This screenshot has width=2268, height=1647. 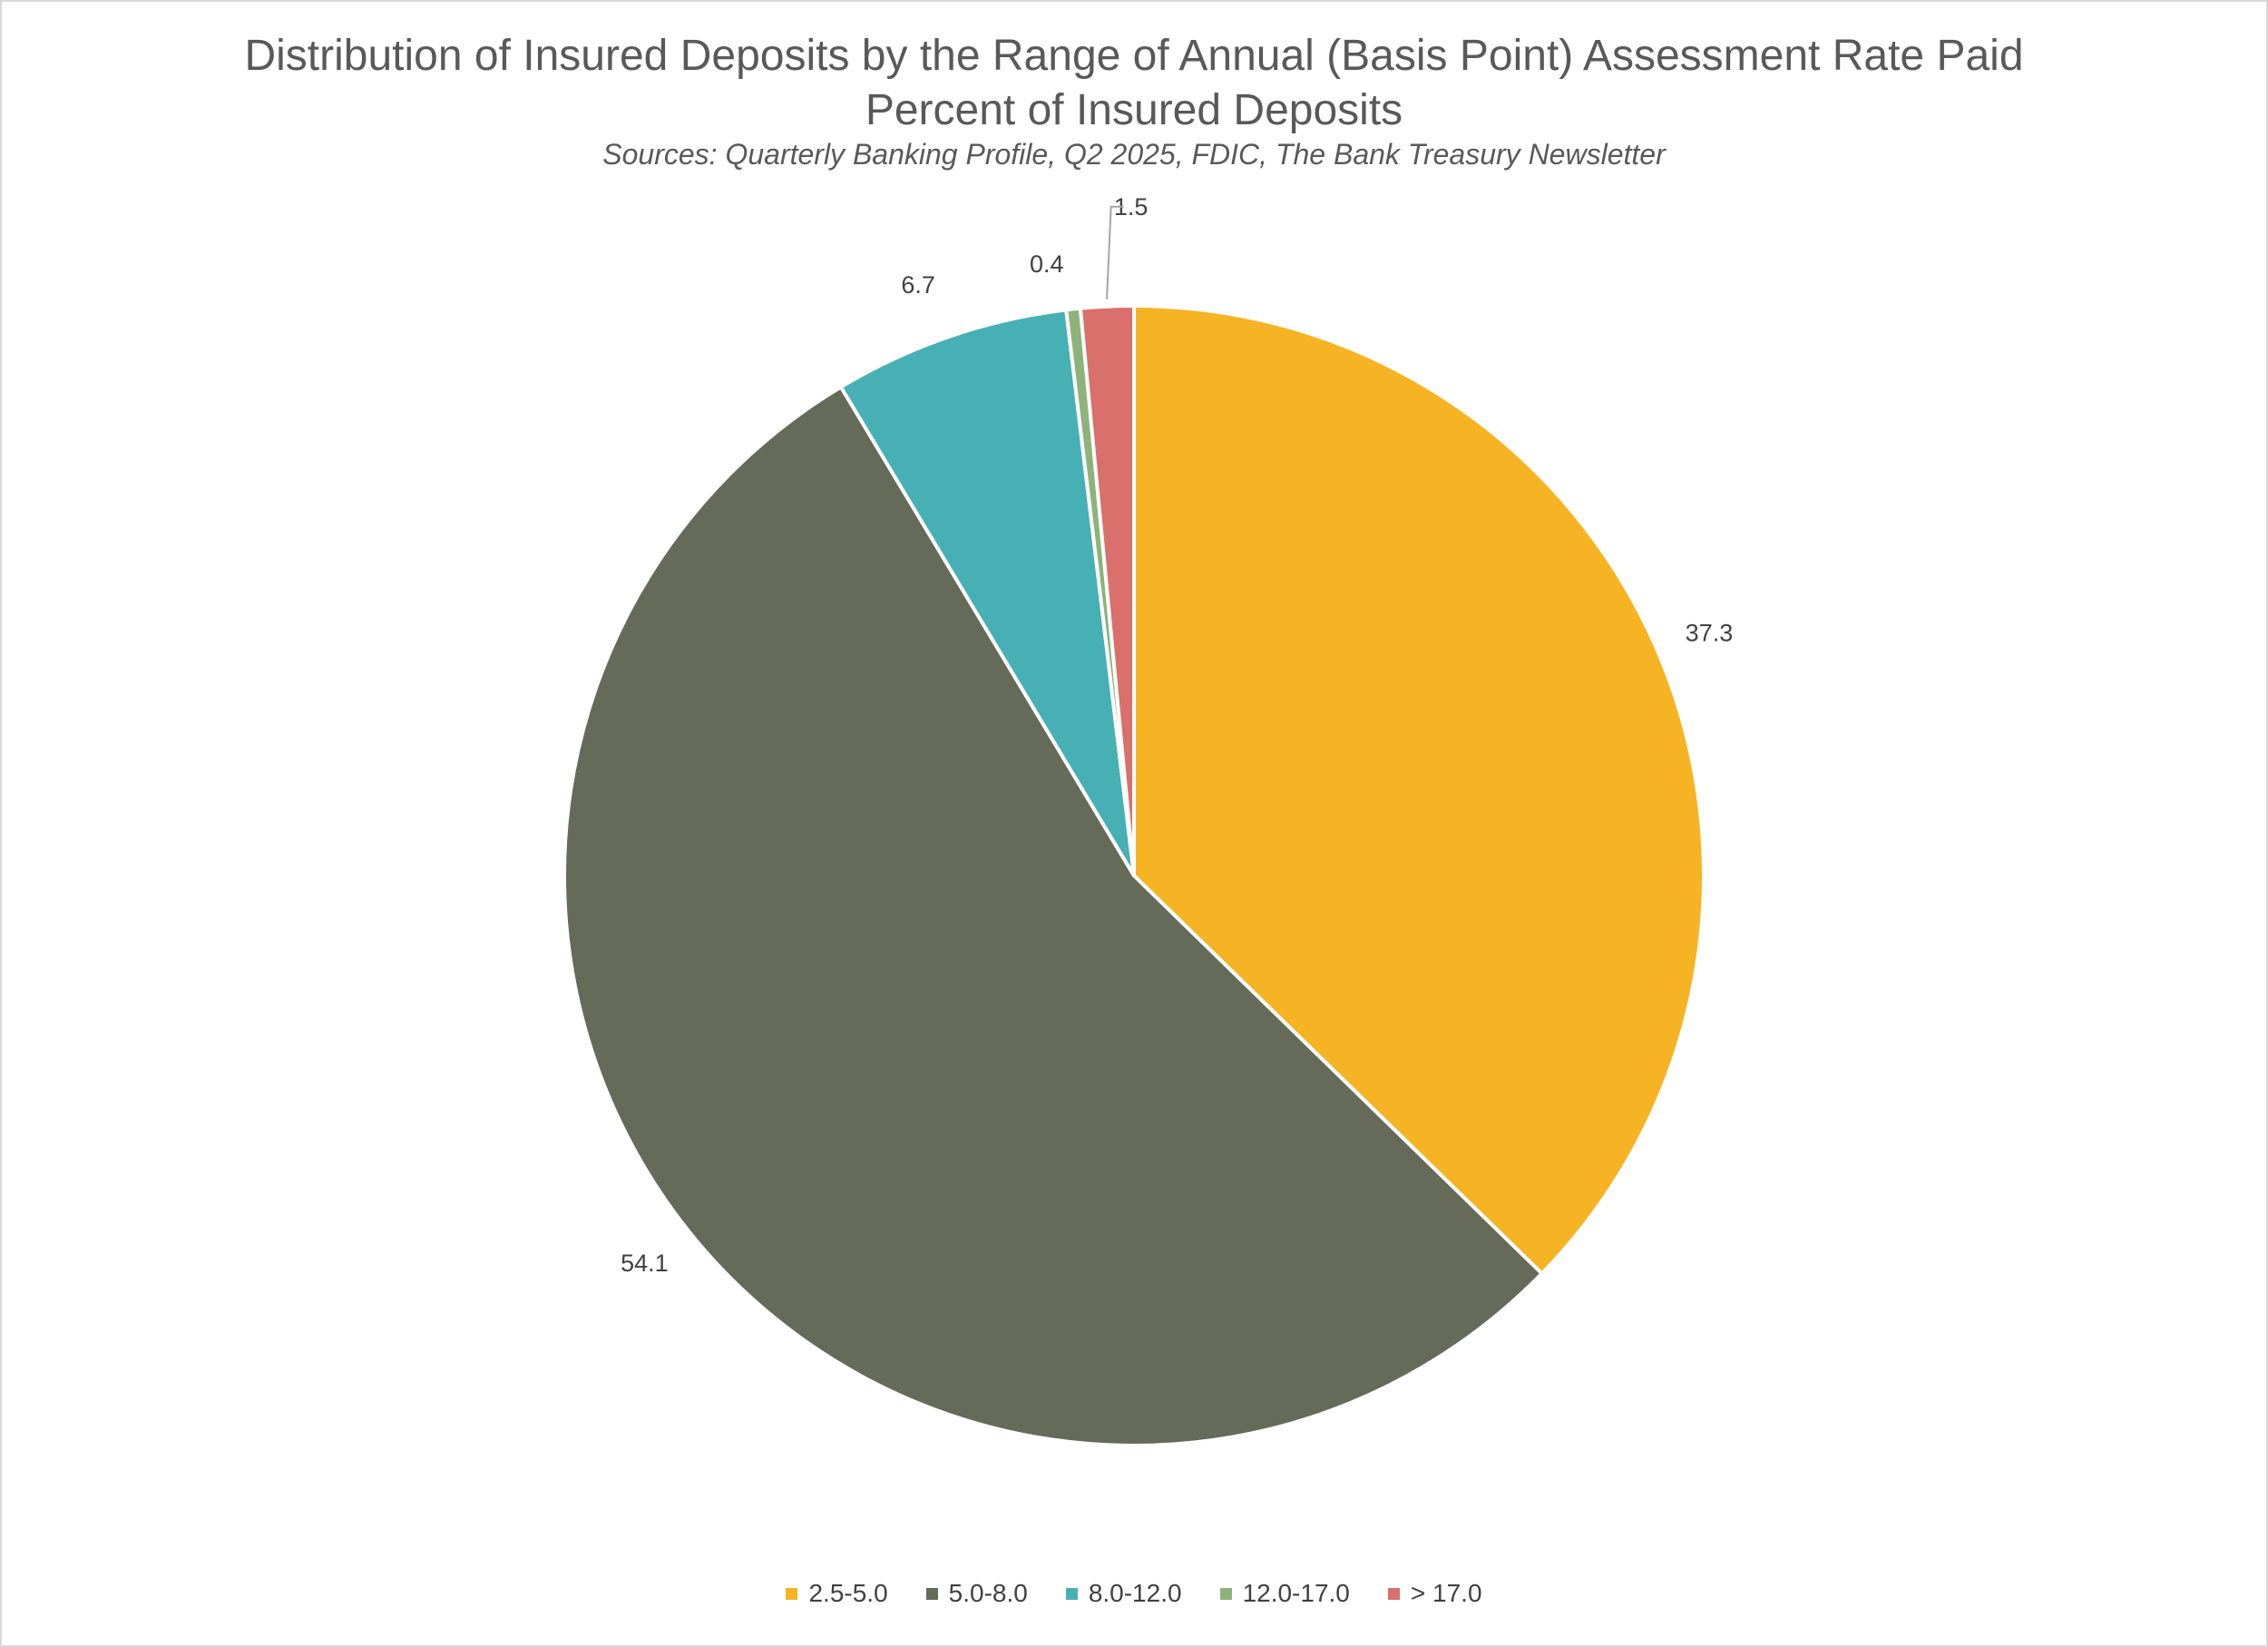 What do you see at coordinates (1134, 110) in the screenshot?
I see `chart-subtitle: Percent of Insured Deposits` at bounding box center [1134, 110].